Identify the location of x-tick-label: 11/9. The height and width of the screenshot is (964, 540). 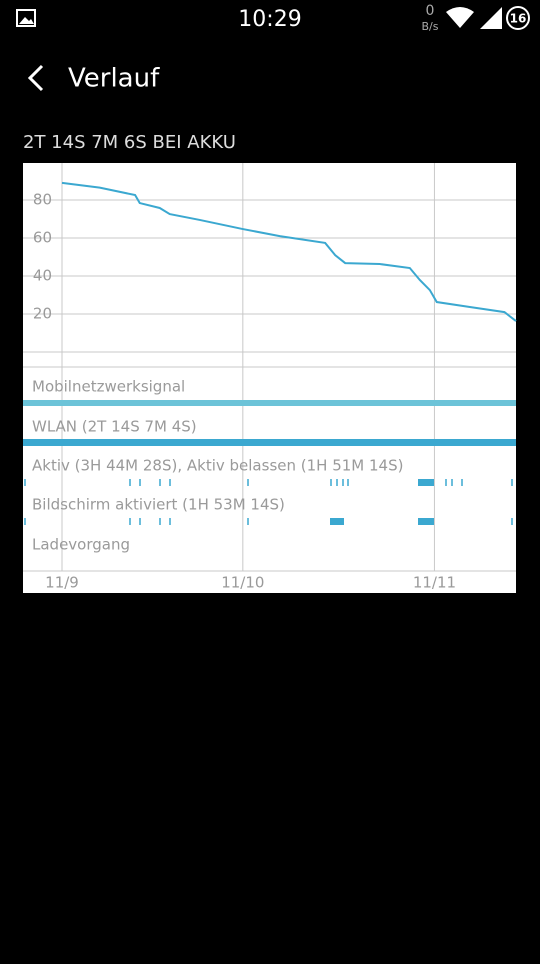
(62, 583).